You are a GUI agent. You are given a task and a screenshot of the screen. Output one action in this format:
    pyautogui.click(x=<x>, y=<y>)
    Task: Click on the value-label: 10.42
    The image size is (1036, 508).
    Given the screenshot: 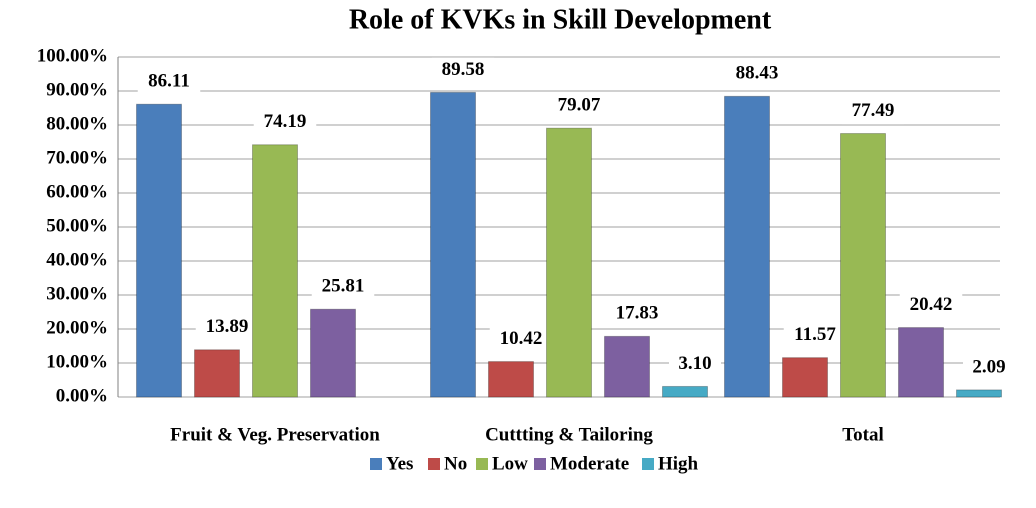 What is the action you would take?
    pyautogui.click(x=521, y=338)
    